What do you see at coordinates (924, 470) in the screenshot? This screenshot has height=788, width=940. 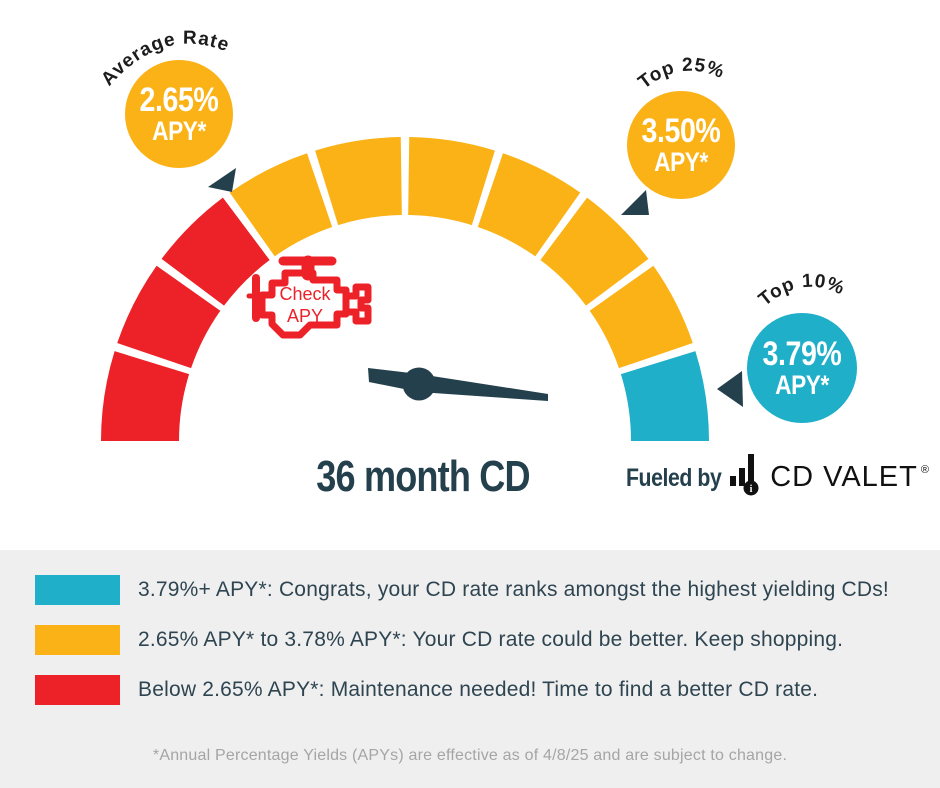 I see `registered-mark: ®` at bounding box center [924, 470].